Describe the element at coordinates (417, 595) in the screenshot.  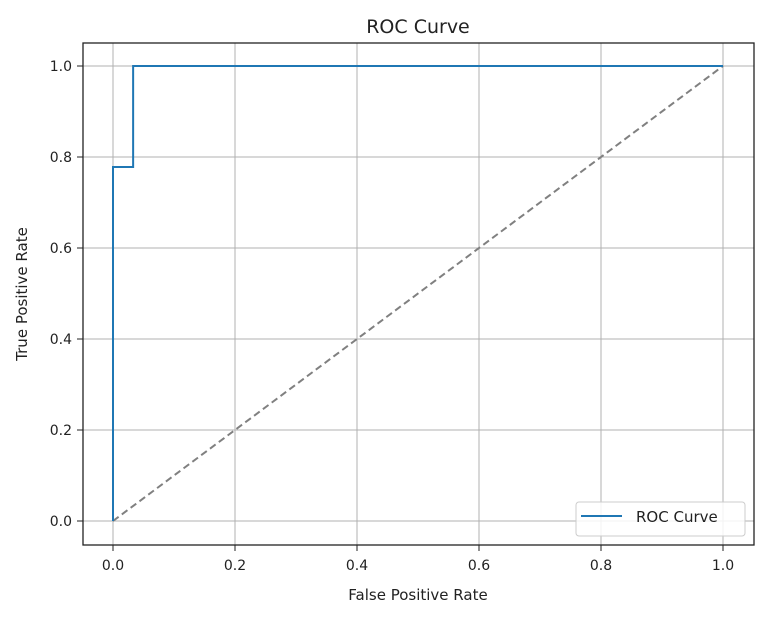
I see `x-axis-label: False Positive Rate` at that location.